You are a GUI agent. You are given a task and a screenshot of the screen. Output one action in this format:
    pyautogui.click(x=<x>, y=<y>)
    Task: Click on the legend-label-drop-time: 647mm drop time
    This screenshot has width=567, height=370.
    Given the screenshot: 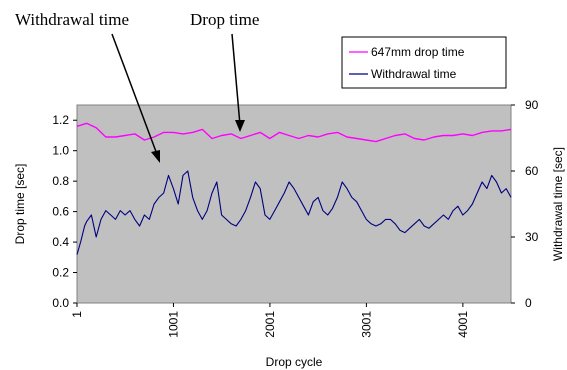 What is the action you would take?
    pyautogui.click(x=418, y=52)
    